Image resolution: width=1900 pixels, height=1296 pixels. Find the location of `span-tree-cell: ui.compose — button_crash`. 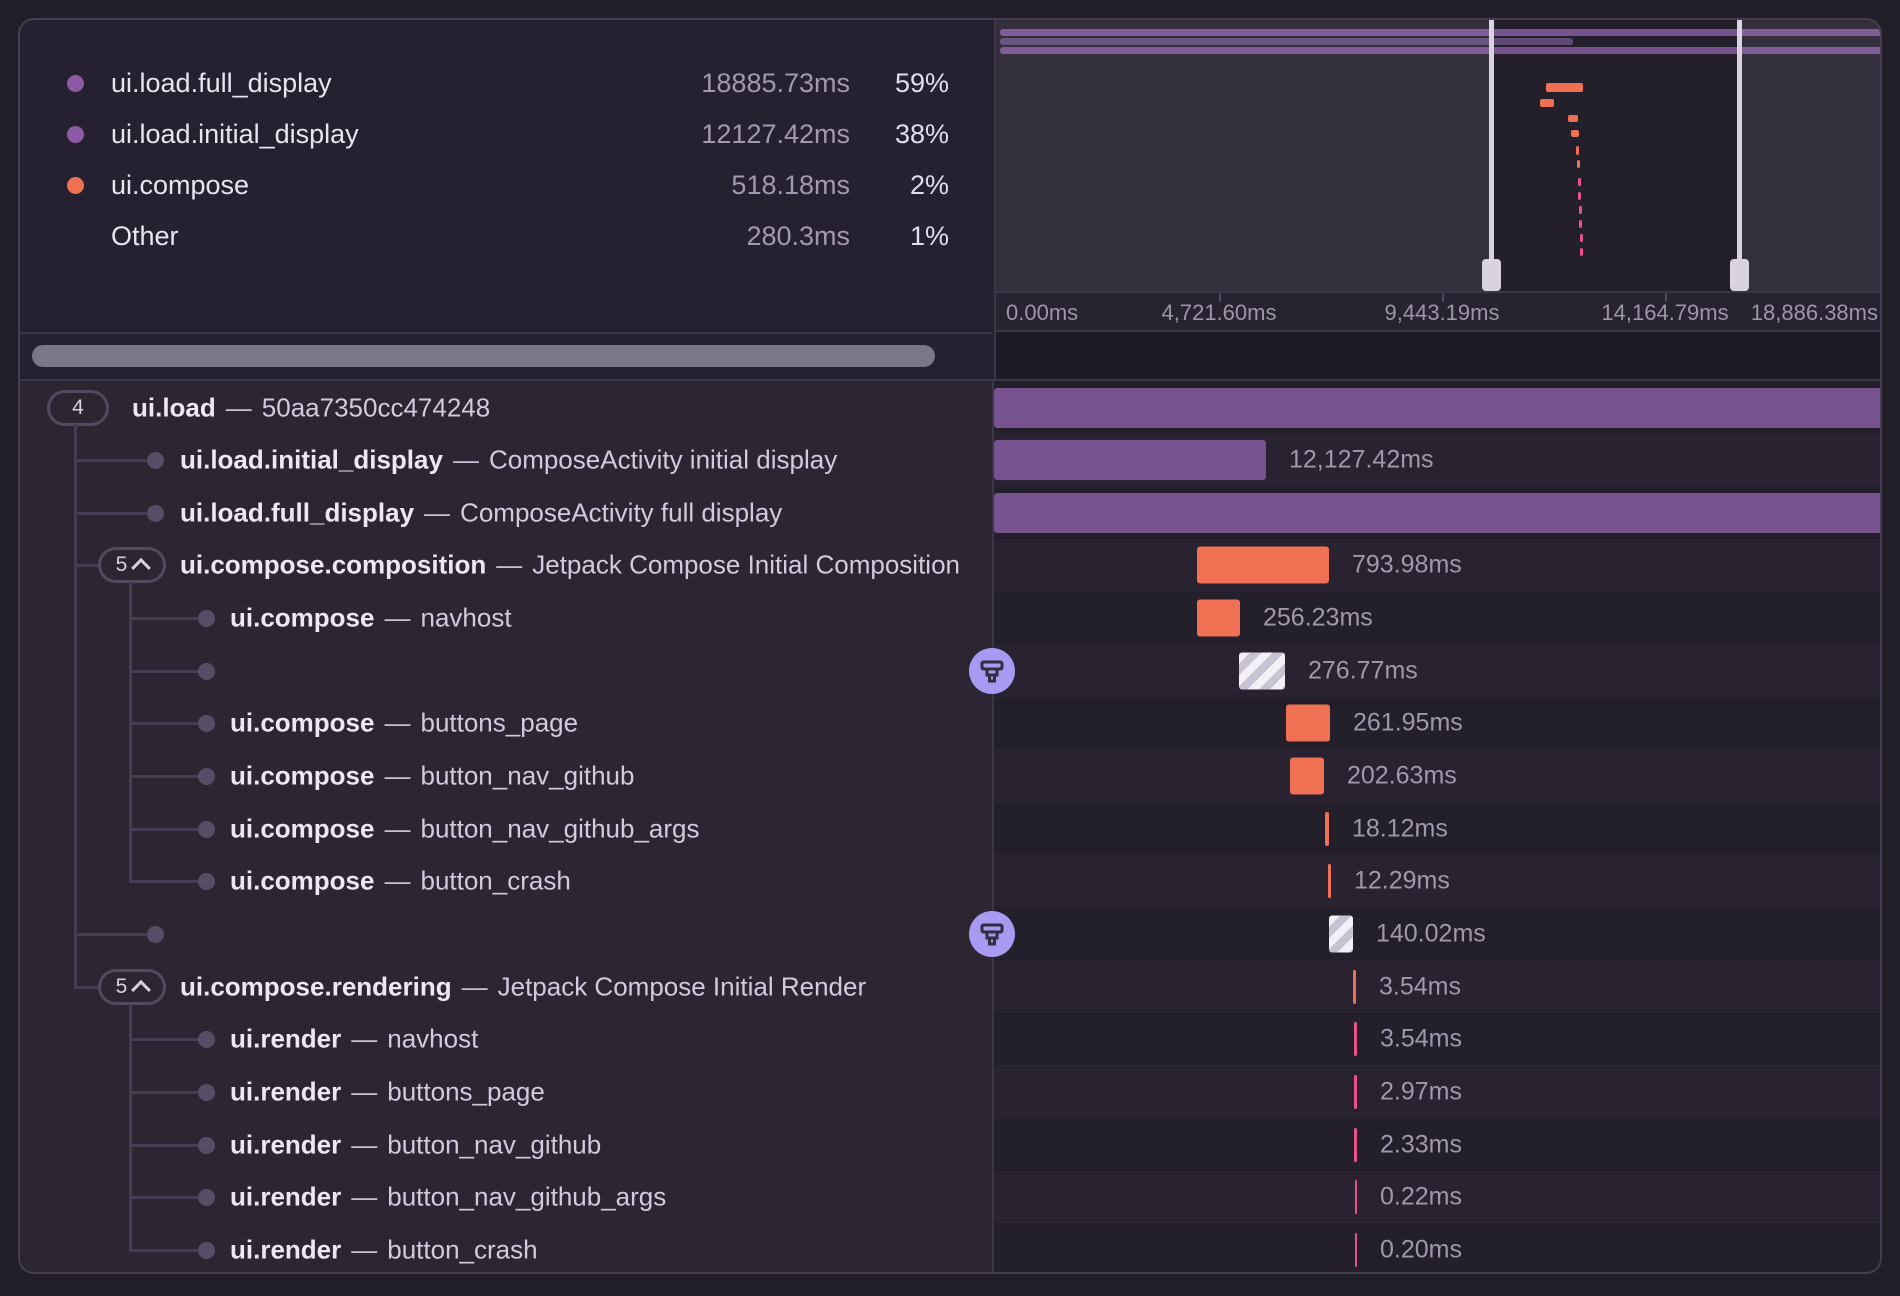

span-tree-cell: ui.compose — button_crash is located at coordinates (506, 881).